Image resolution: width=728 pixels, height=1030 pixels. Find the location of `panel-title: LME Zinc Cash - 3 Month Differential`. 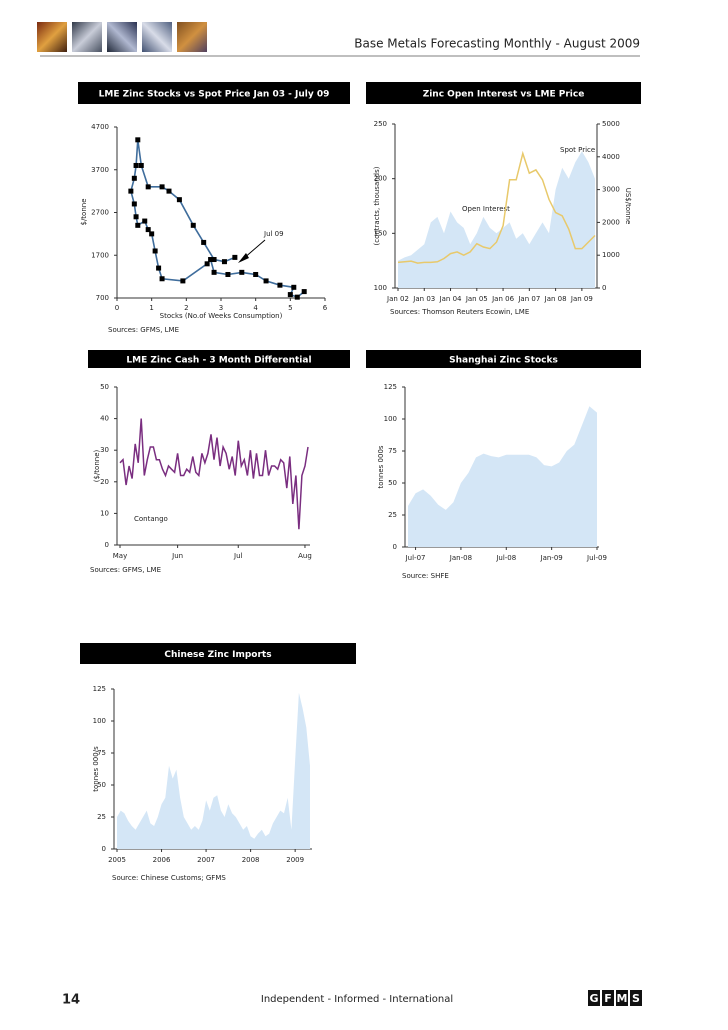

panel-title: LME Zinc Cash - 3 Month Differential is located at coordinates (218, 361).